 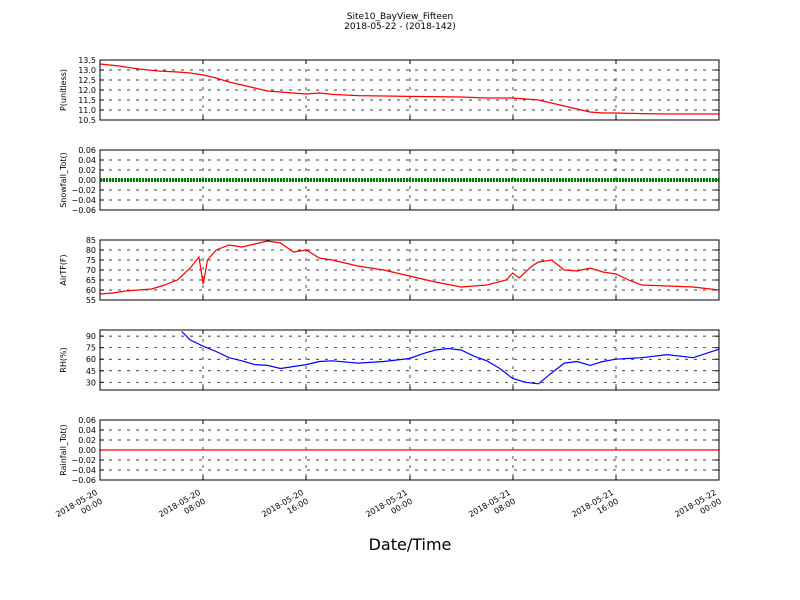 I want to click on y-axis-label: AirTF(F), so click(x=63, y=269).